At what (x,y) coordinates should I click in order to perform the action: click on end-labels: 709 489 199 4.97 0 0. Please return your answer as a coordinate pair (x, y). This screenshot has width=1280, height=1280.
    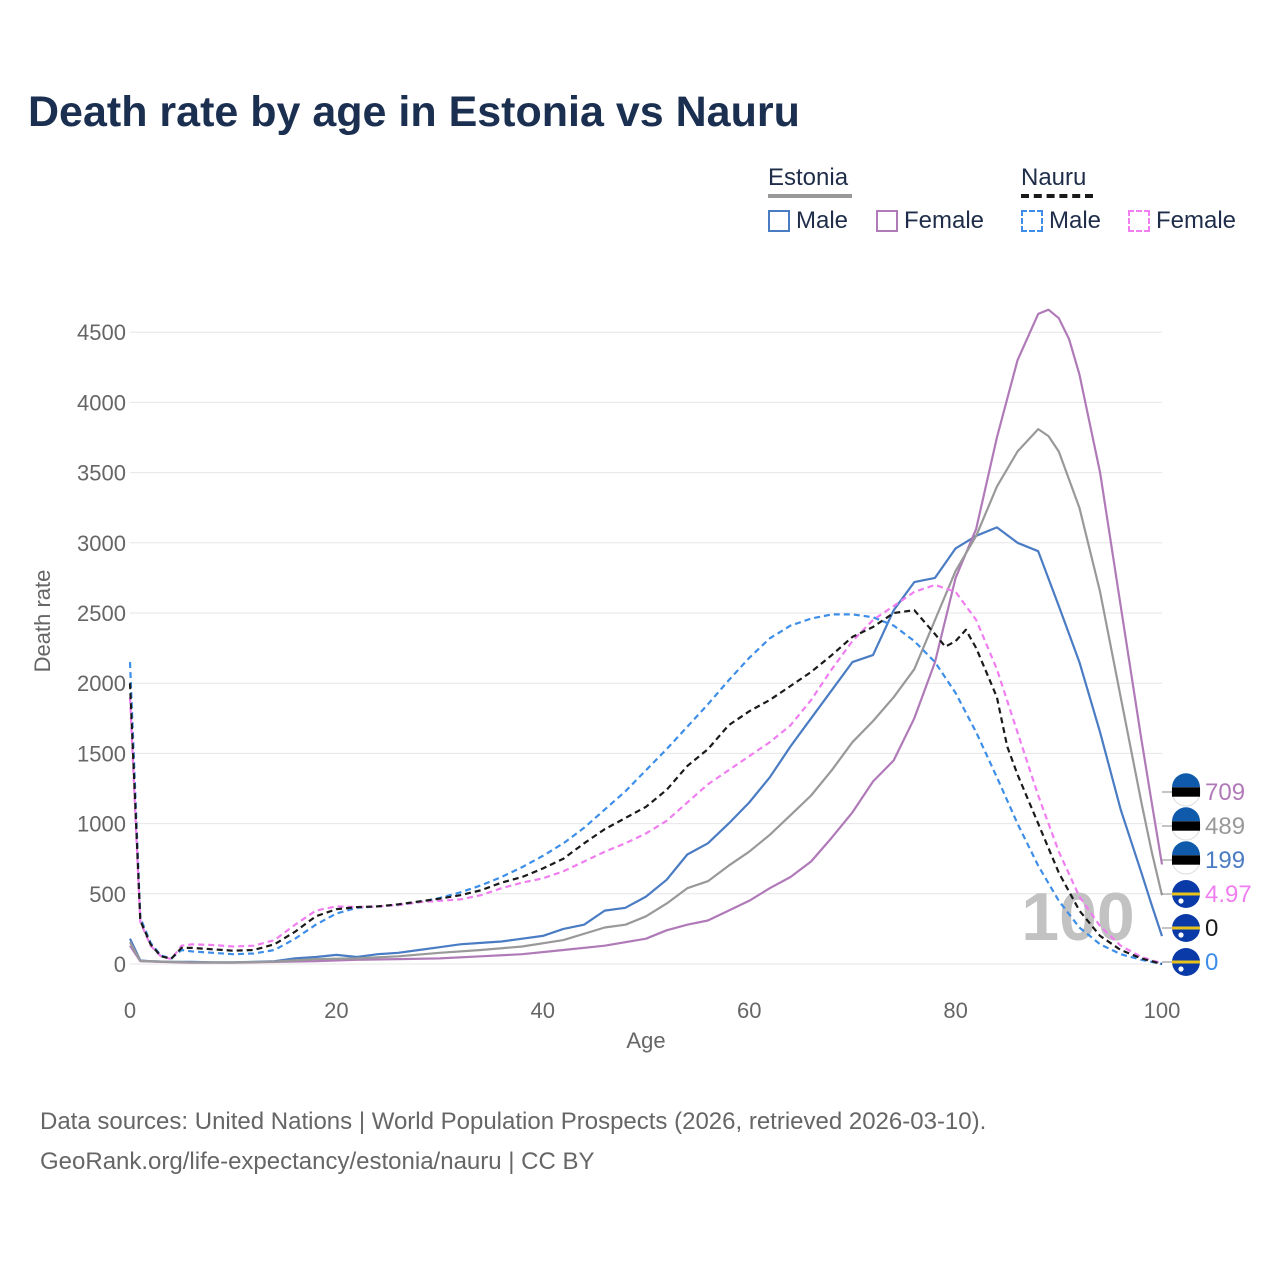
    Looking at the image, I should click on (1207, 874).